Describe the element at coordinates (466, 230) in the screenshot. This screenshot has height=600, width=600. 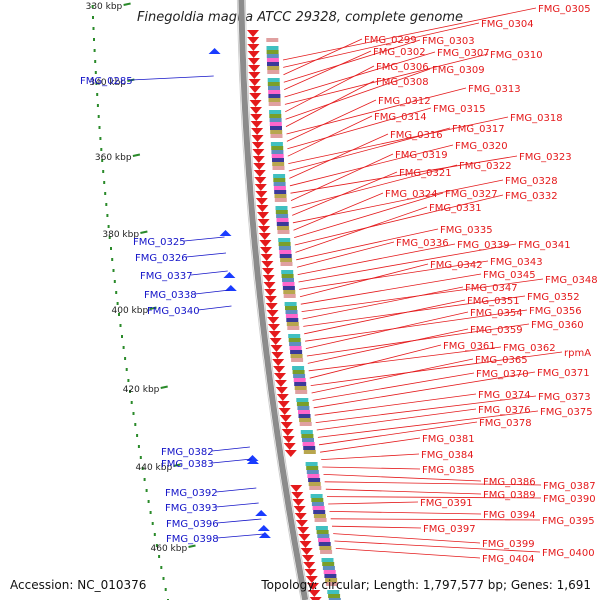
I see `forward-gene-label: FMG_0335` at that location.